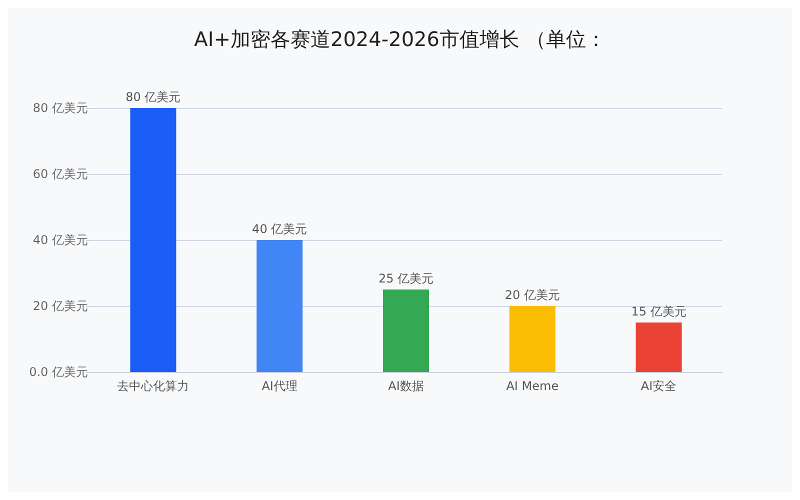  What do you see at coordinates (60, 174) in the screenshot?
I see `y-tick-label: 60 亿美元` at bounding box center [60, 174].